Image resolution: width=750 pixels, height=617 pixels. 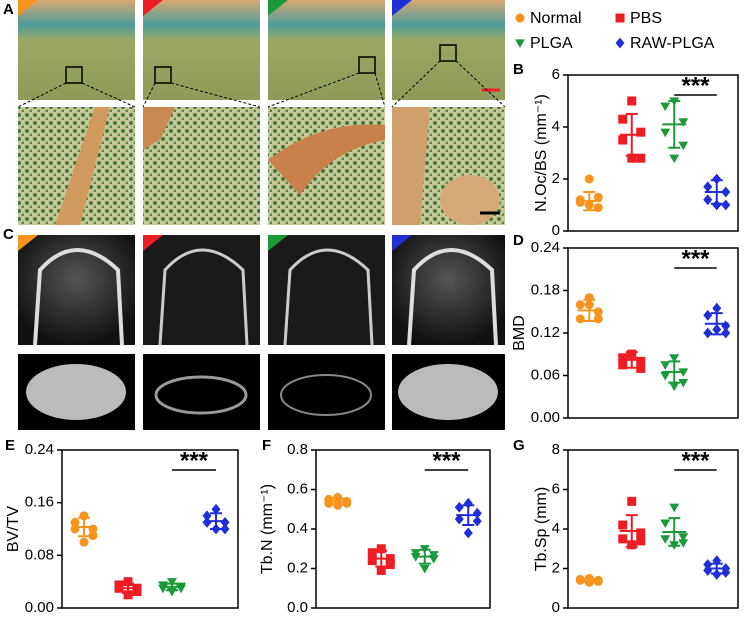 I want to click on y-tick-label: 0.18, so click(x=545, y=289).